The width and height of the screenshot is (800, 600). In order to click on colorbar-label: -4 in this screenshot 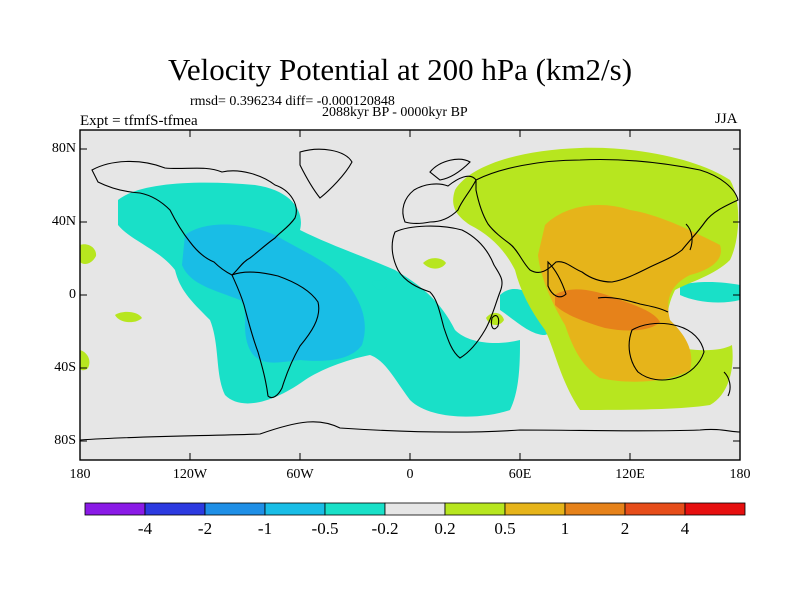, I will do `click(145, 528)`.